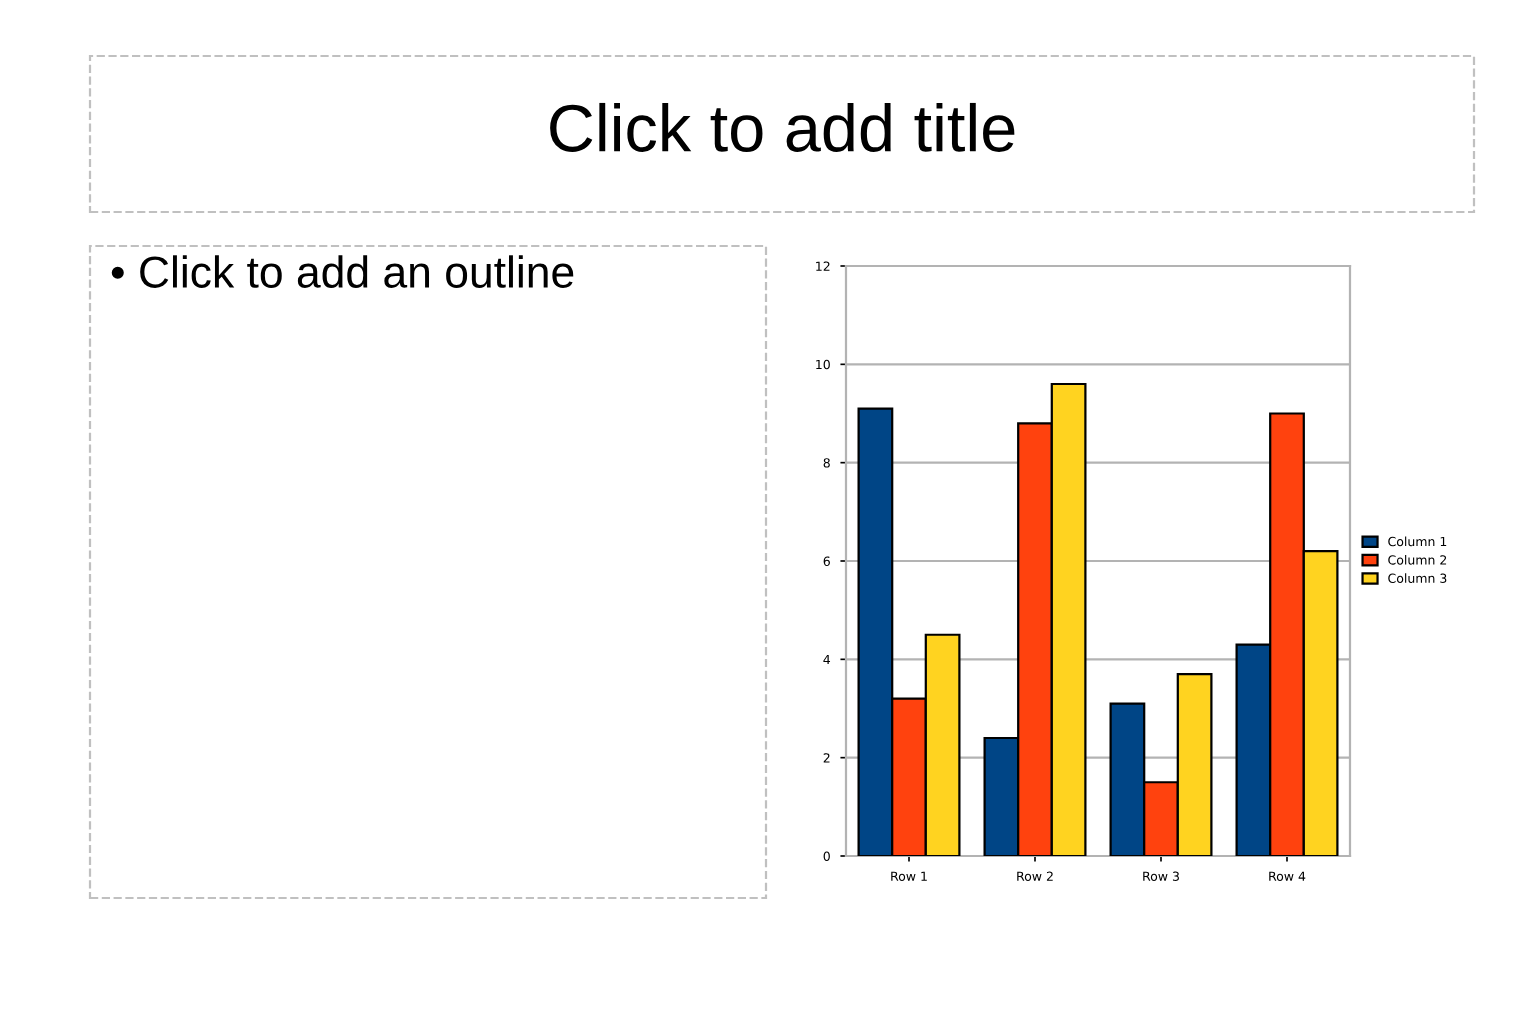  I want to click on text: • Click to add an outline, so click(342, 271).